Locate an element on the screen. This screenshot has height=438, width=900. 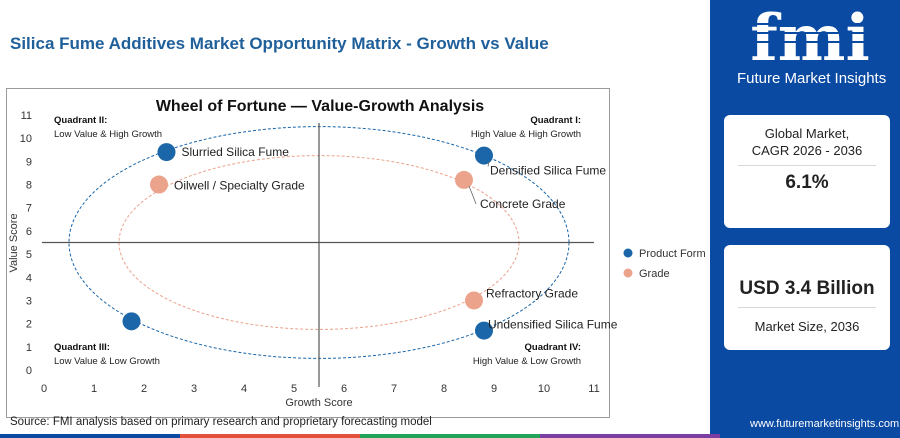
fmi-logo-mark: fmi is located at coordinates (810, 38).